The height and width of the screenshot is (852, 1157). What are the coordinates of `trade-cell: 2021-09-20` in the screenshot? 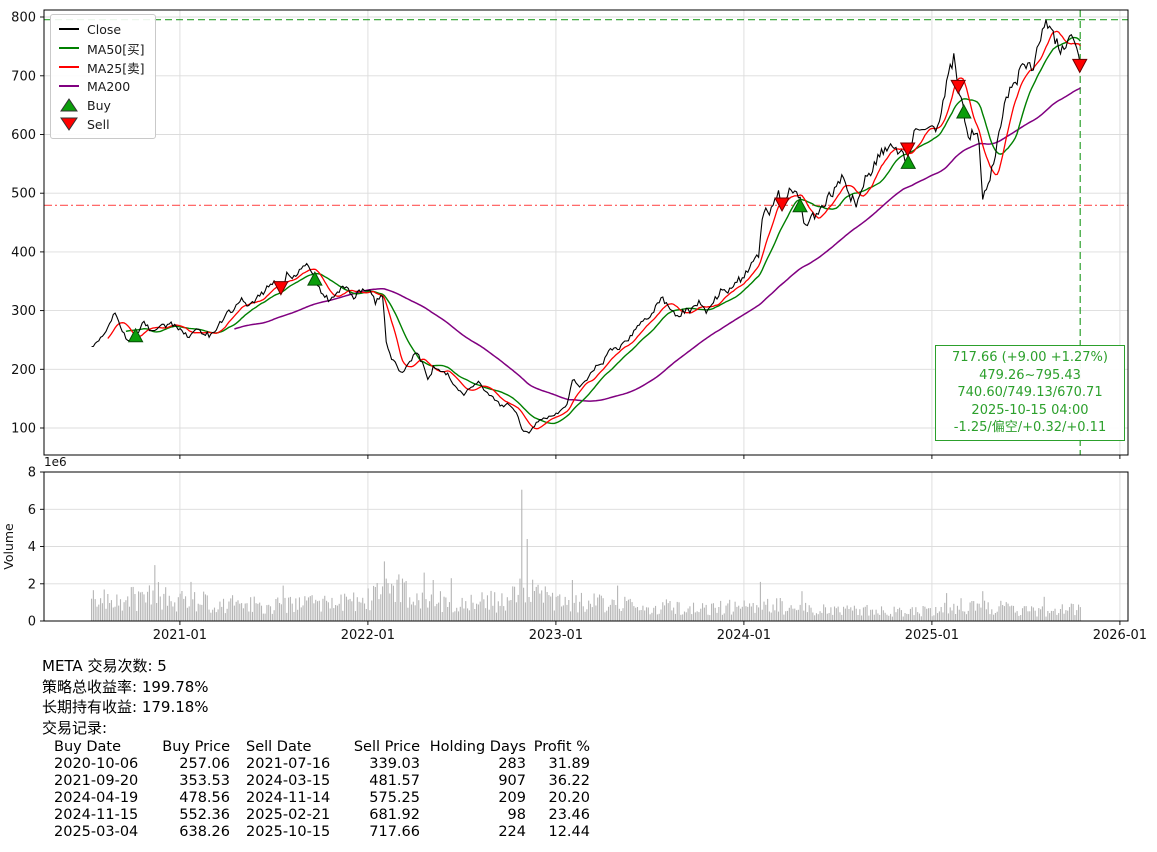 It's located at (96, 781).